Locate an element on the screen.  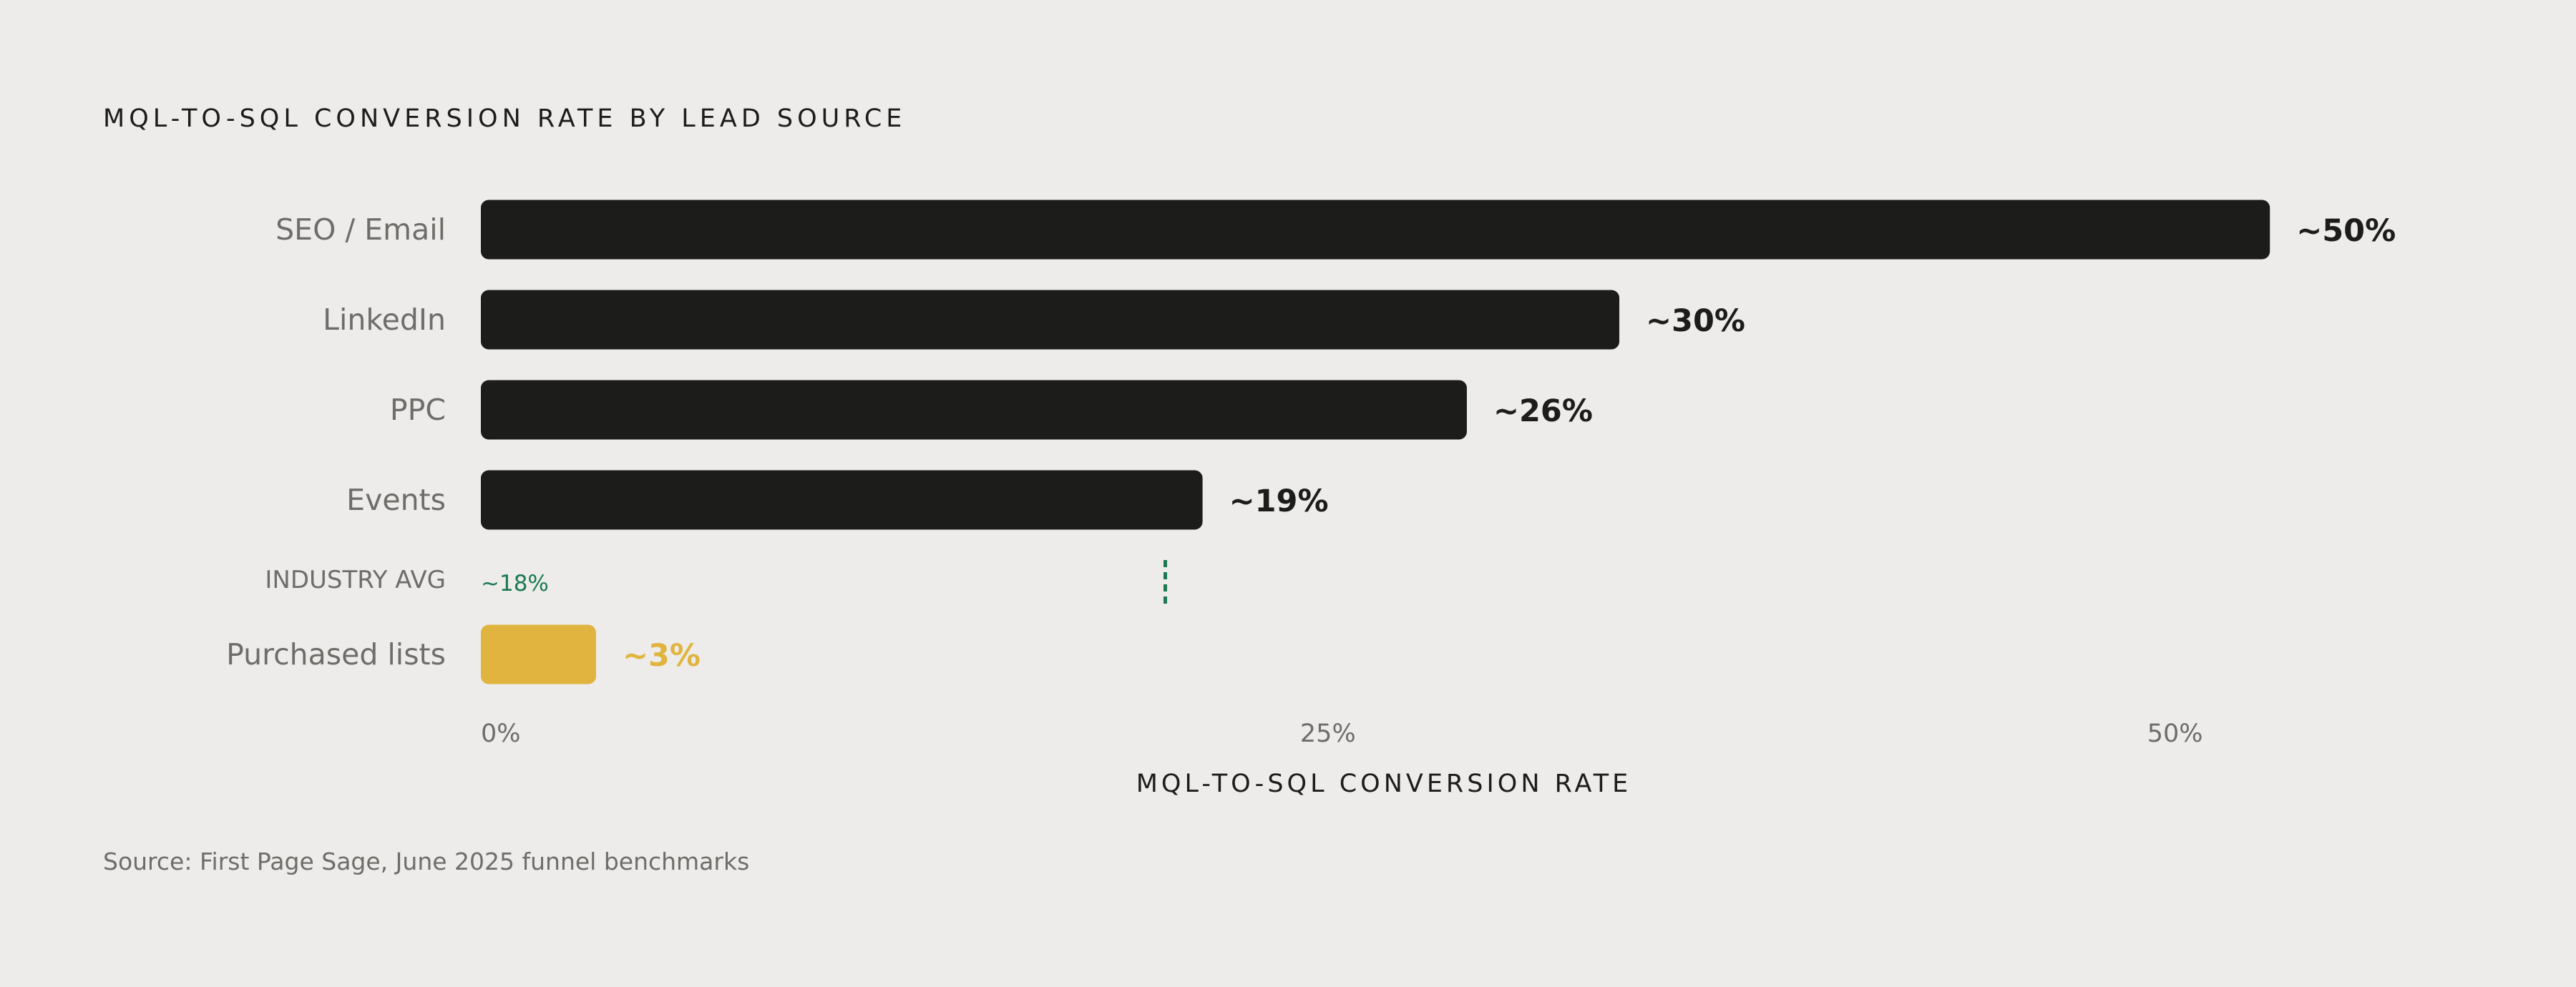
category-label: Purchased lists is located at coordinates (336, 654).